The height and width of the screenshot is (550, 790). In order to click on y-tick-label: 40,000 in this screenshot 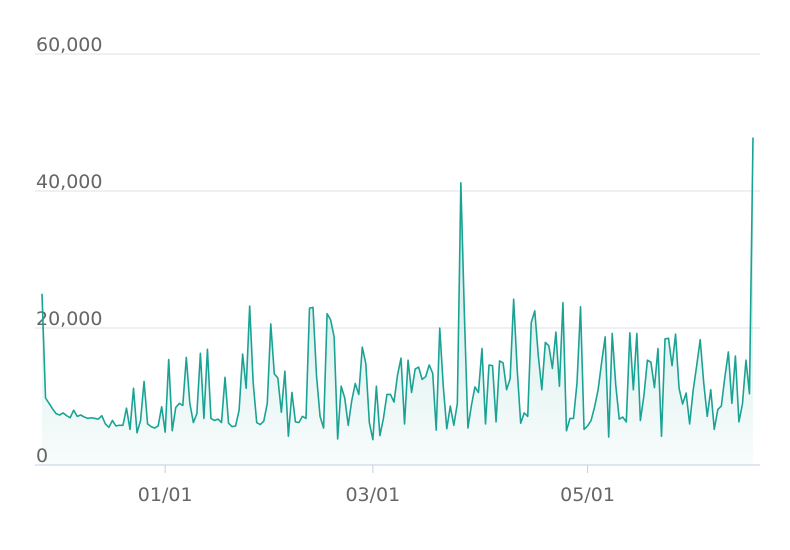, I will do `click(69, 182)`.